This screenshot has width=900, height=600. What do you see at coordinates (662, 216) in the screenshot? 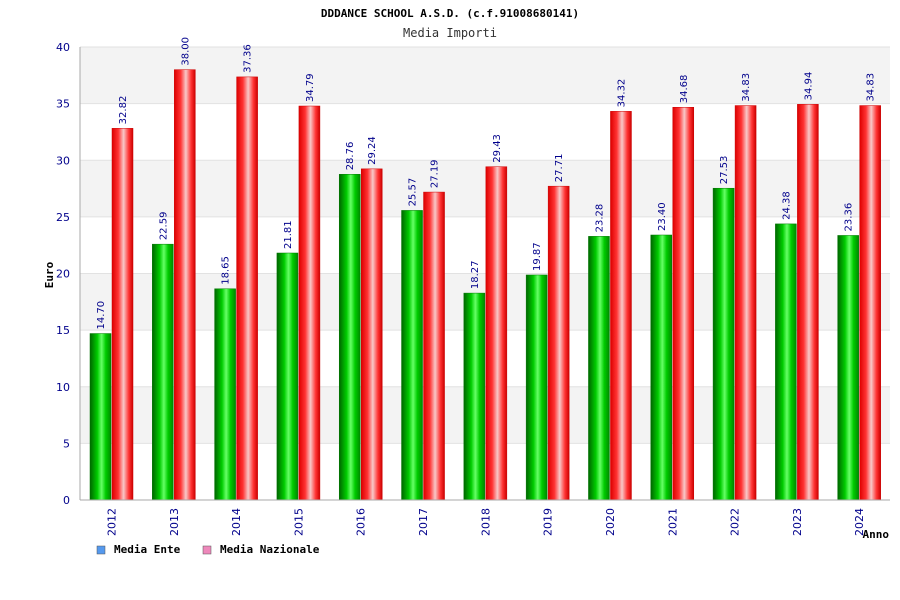
I see `data-label: 23.40` at bounding box center [662, 216].